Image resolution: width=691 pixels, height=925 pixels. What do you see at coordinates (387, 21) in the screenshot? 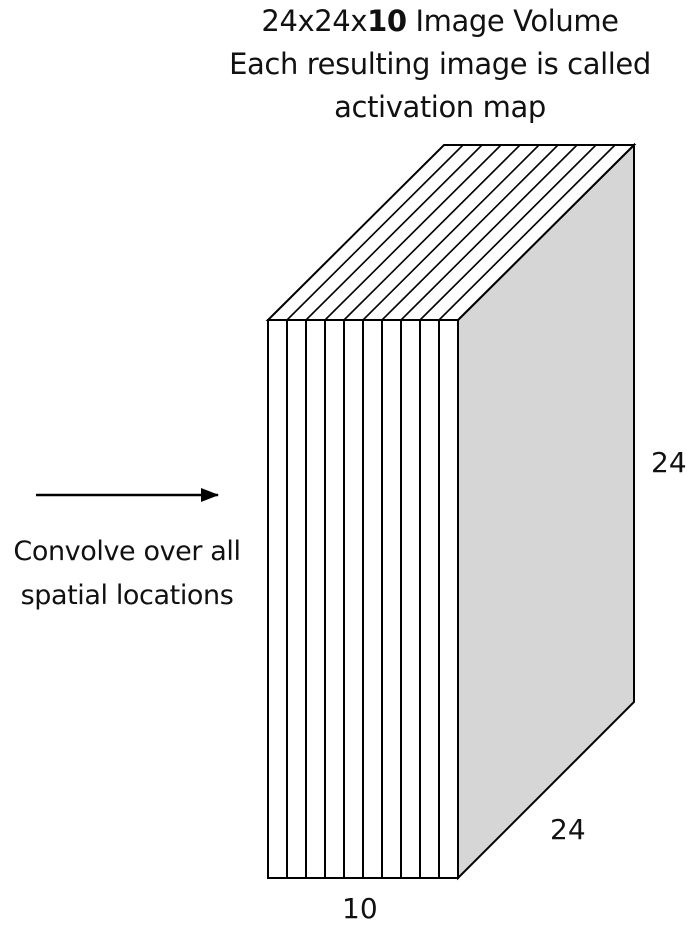
I see `title-bold-depth: 10` at bounding box center [387, 21].